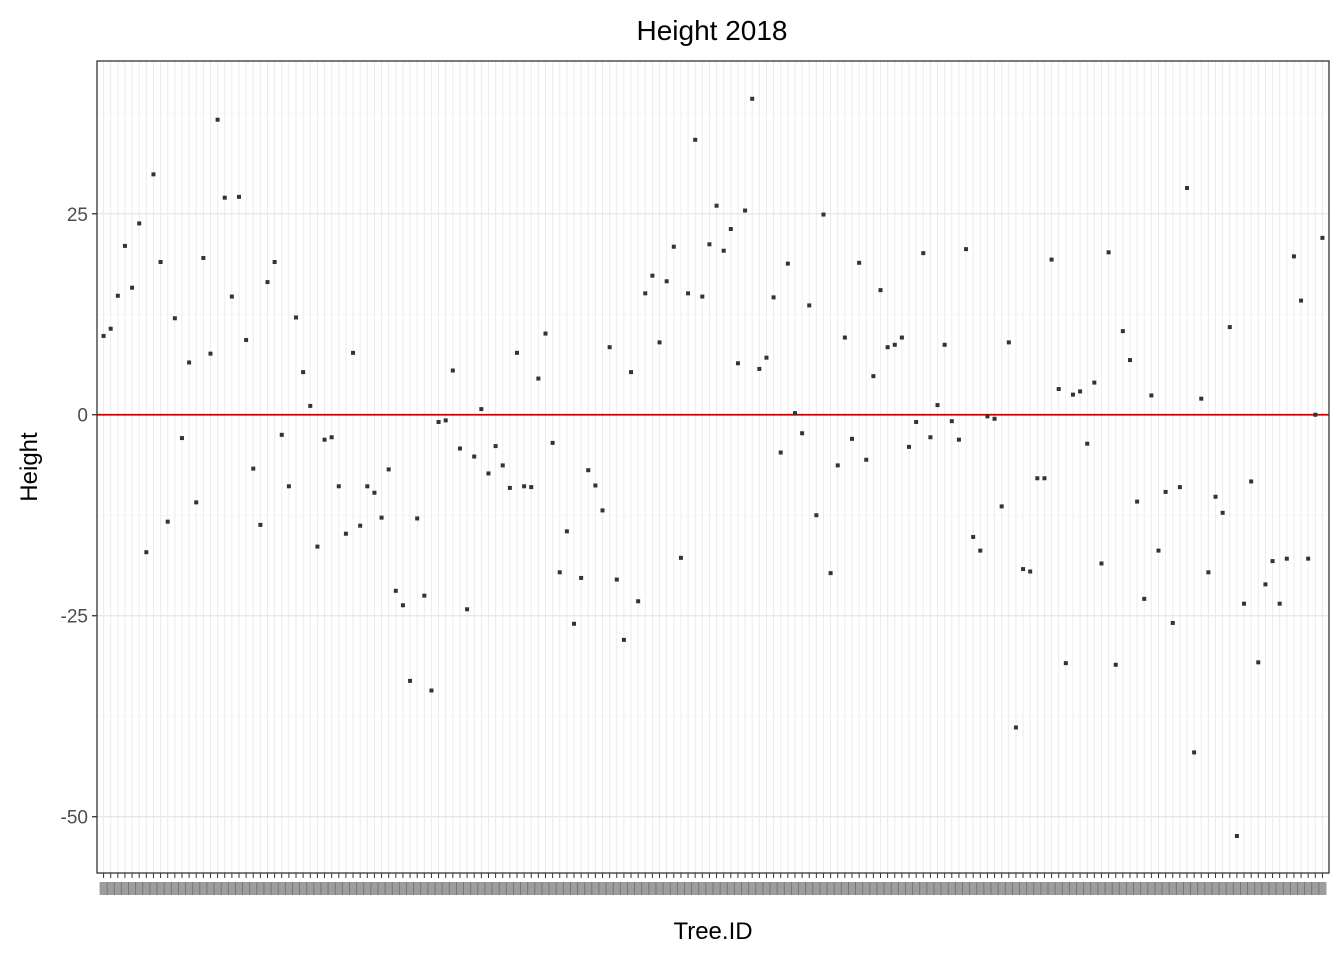 Image resolution: width=1344 pixels, height=960 pixels. I want to click on y-tick-label: -50, so click(74, 818).